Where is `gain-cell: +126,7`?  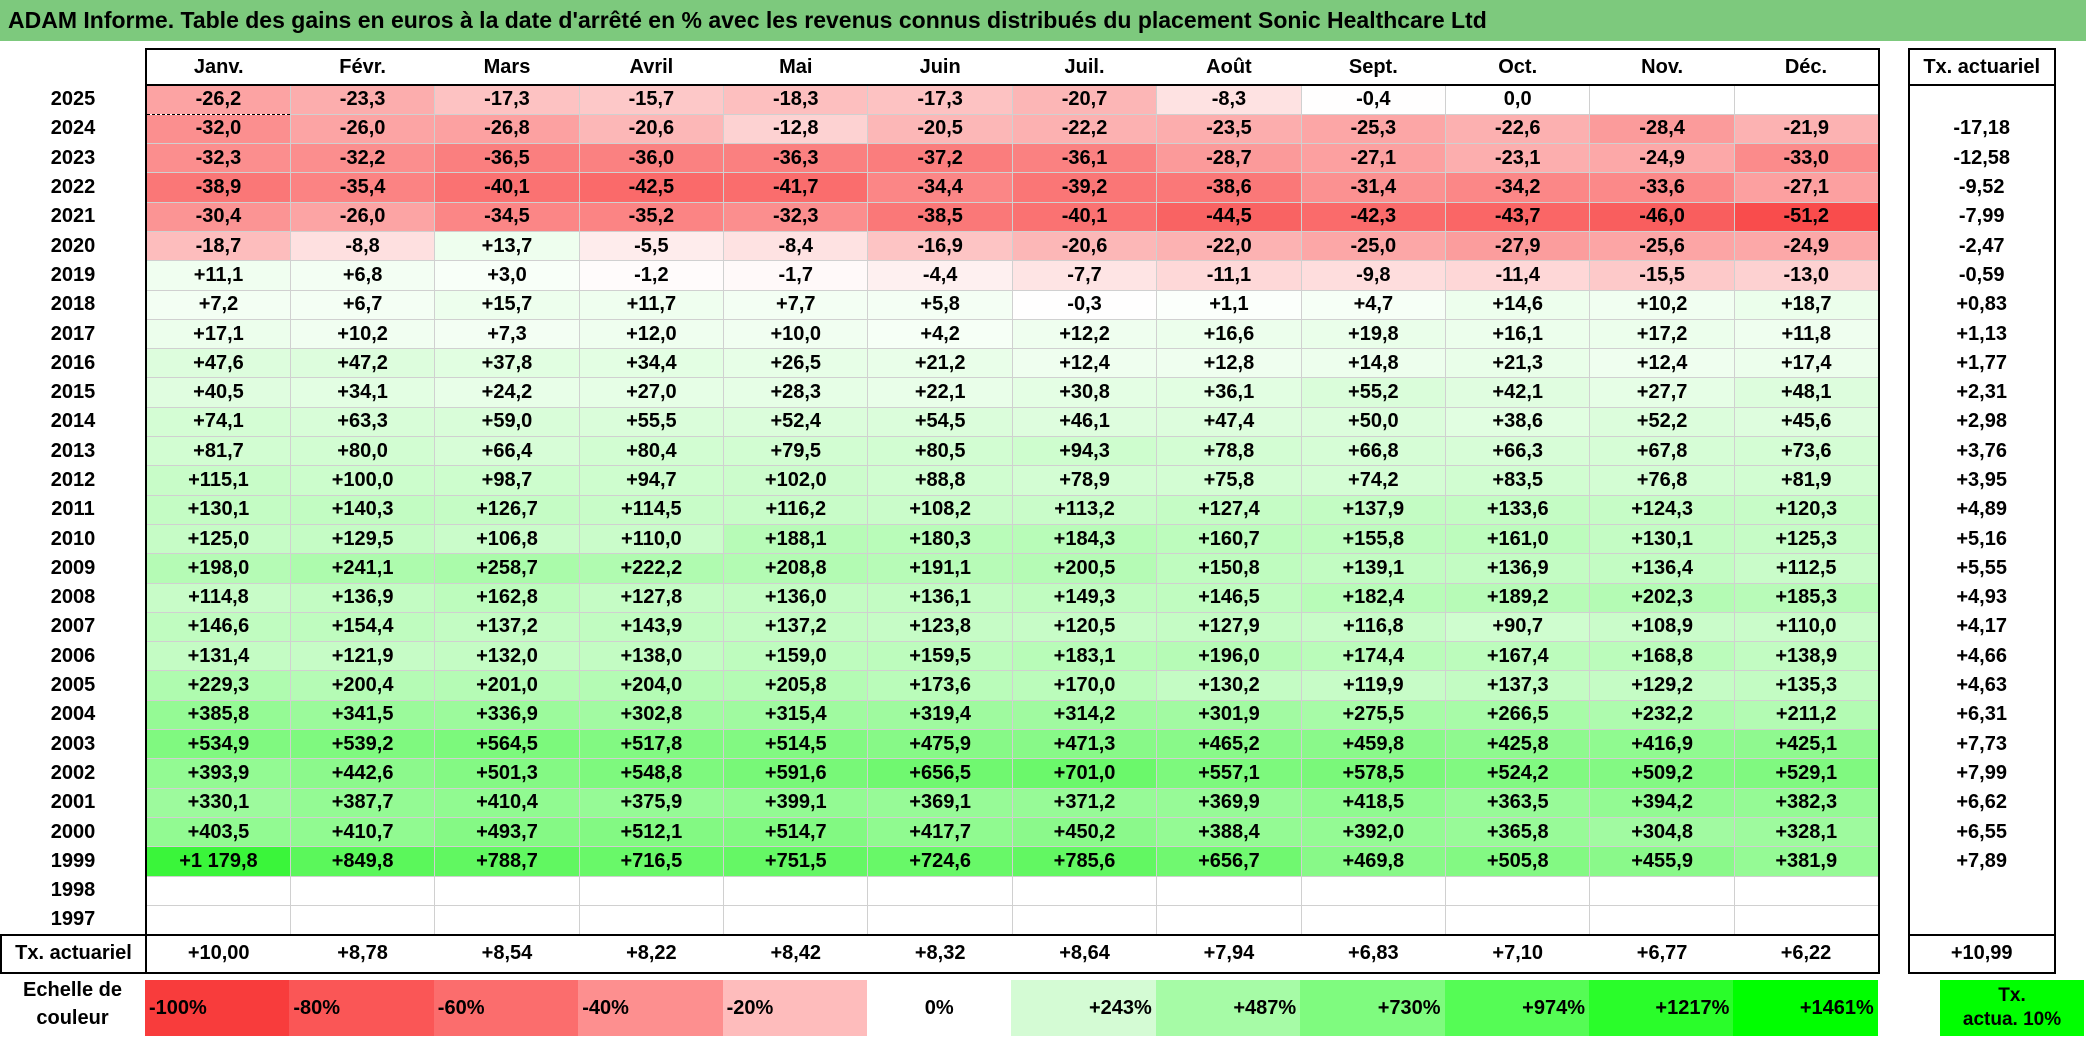
gain-cell: +126,7 is located at coordinates (507, 510).